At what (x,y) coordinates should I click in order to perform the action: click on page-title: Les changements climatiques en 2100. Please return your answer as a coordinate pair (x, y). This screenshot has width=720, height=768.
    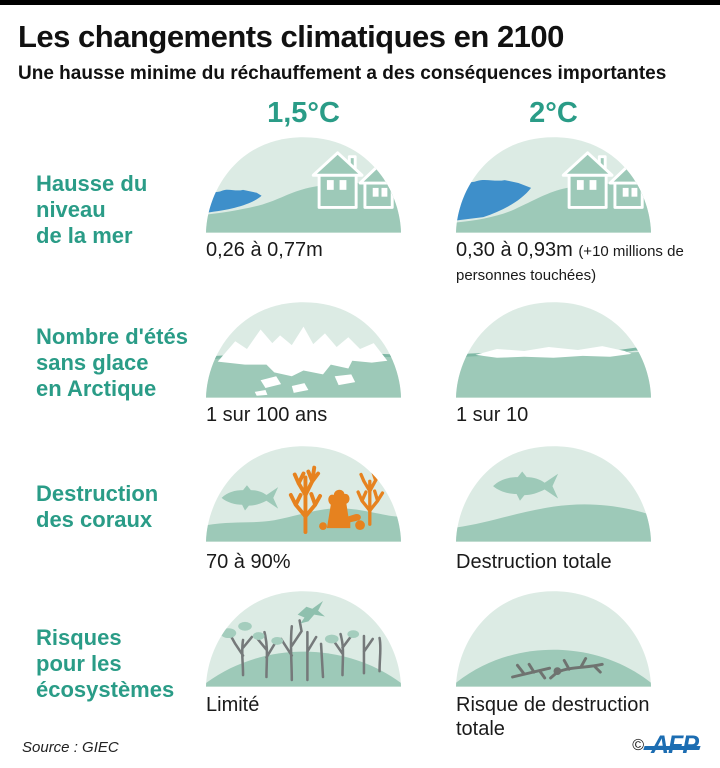
    Looking at the image, I should click on (291, 36).